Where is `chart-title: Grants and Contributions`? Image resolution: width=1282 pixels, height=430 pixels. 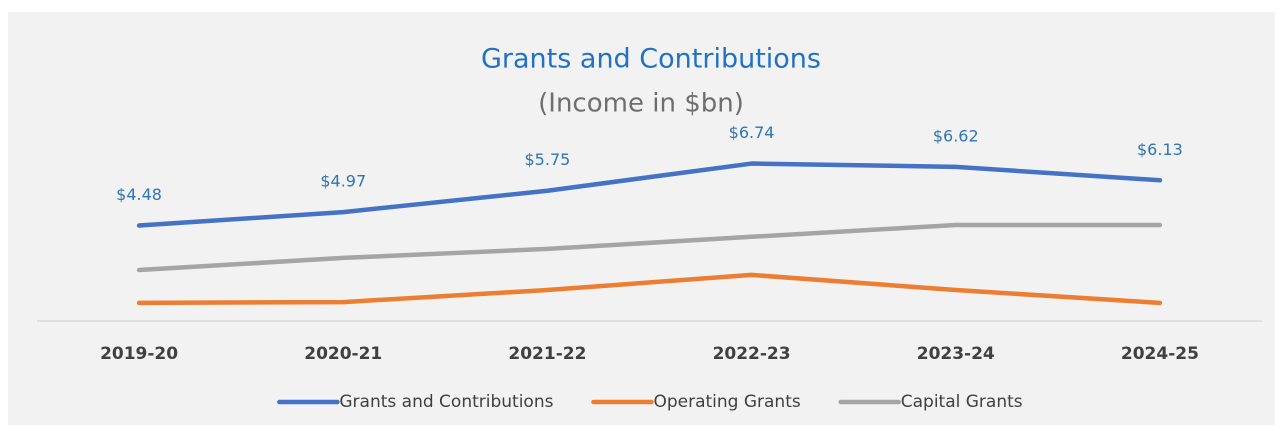 chart-title: Grants and Contributions is located at coordinates (651, 59).